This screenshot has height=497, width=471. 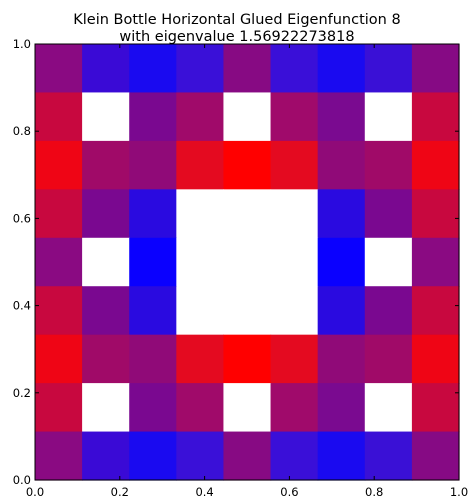 I want to click on y-tick-label: 0.6, so click(x=22, y=218).